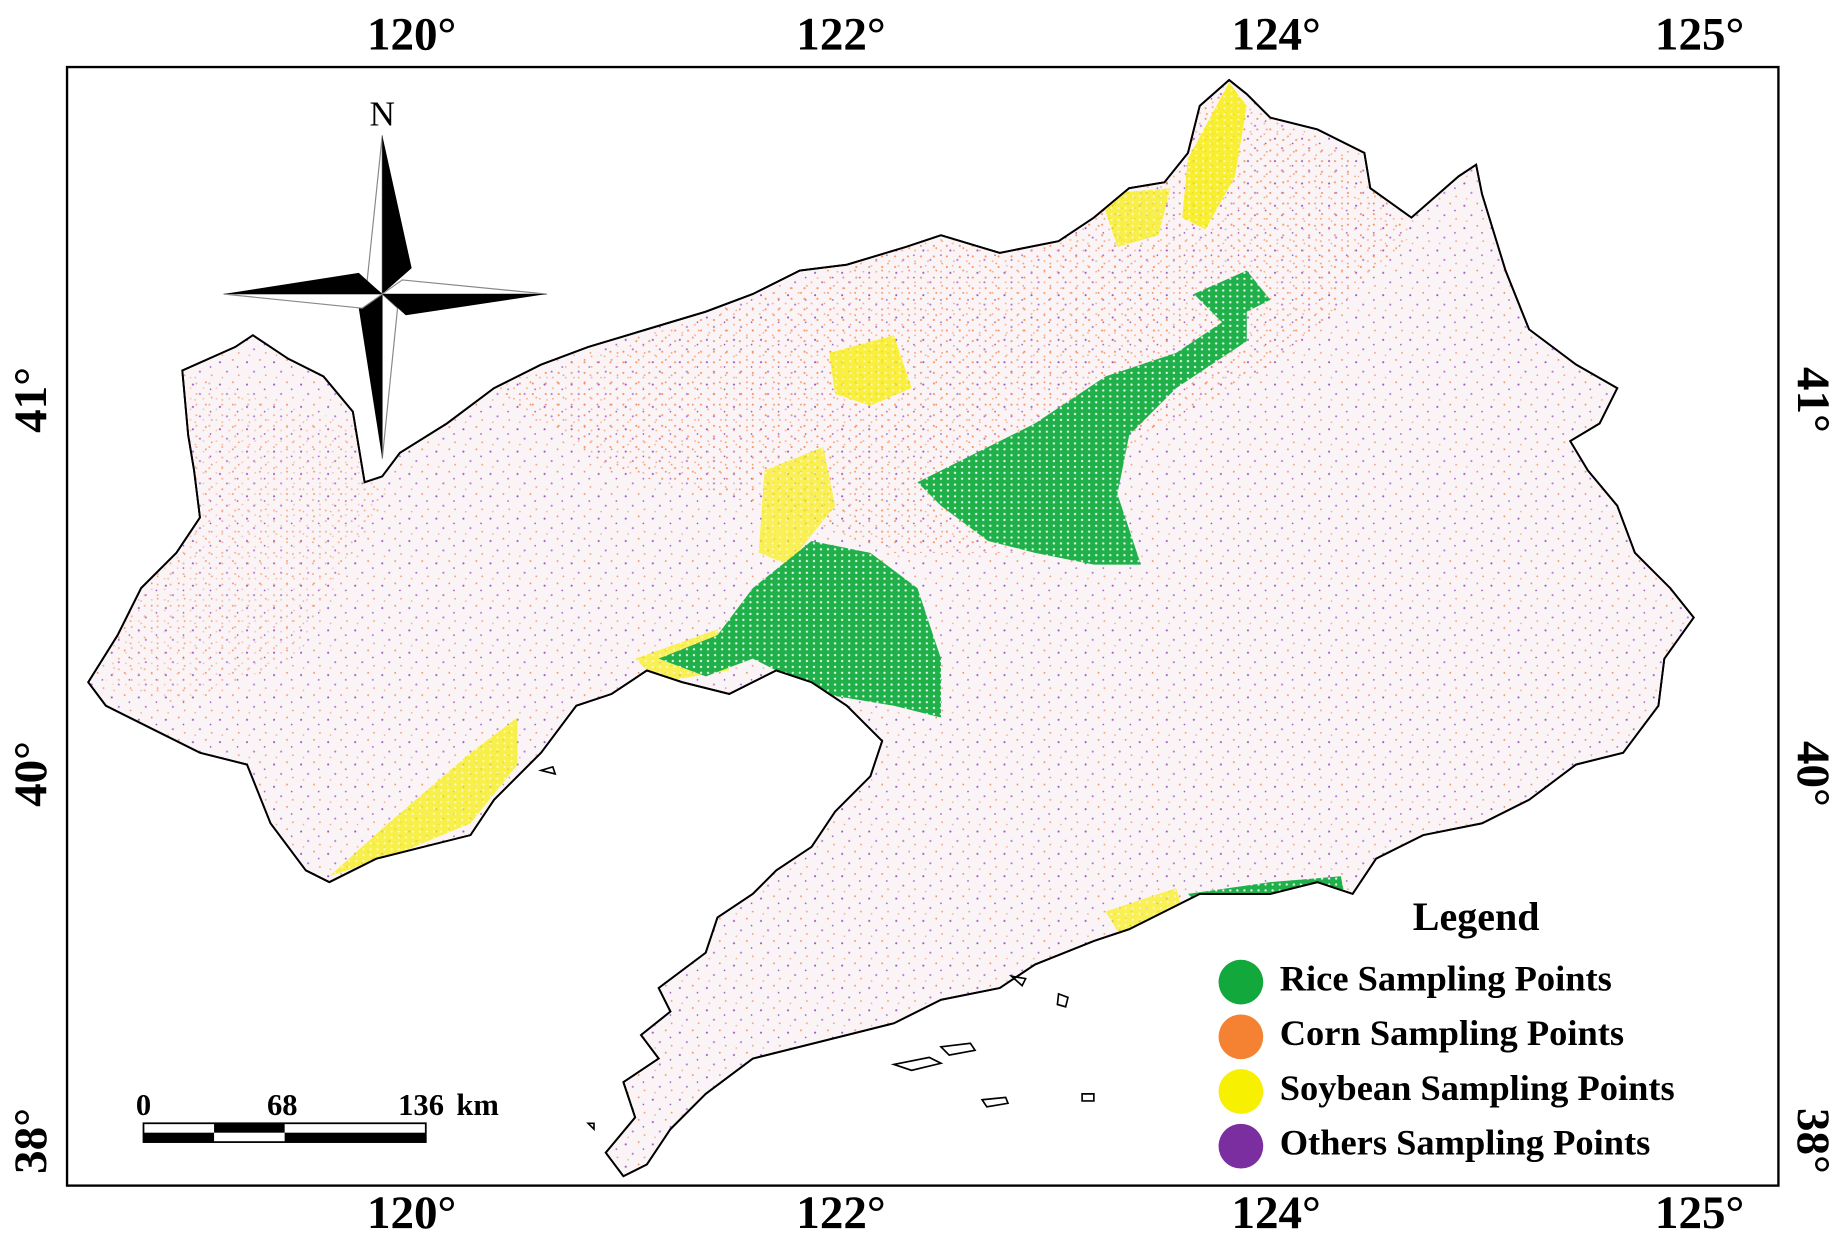  What do you see at coordinates (1477, 1088) in the screenshot?
I see `legend-label: Soybean Sampling Points` at bounding box center [1477, 1088].